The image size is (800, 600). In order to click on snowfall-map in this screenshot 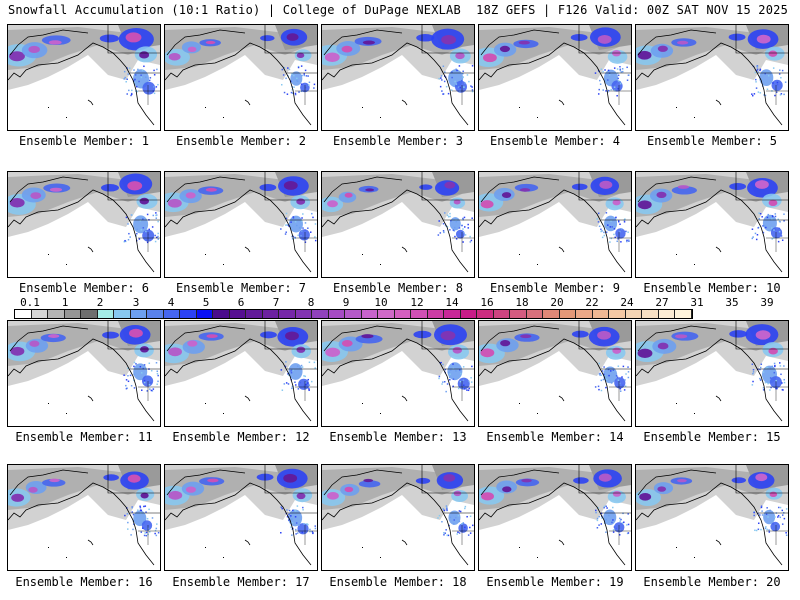, I will do `click(241, 371)`.